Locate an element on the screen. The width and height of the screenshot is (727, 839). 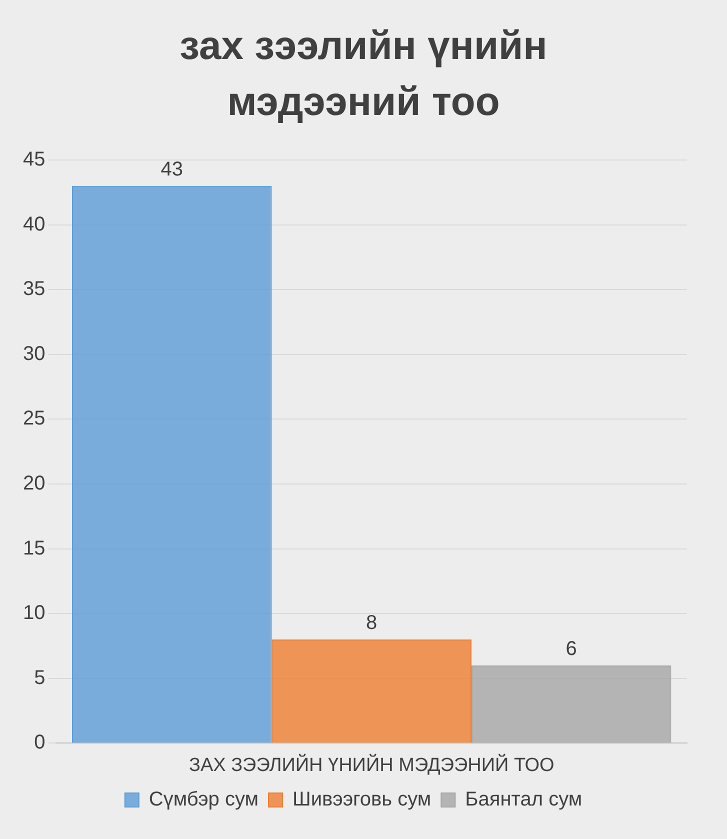
y-tick-label: 25 is located at coordinates (34, 419).